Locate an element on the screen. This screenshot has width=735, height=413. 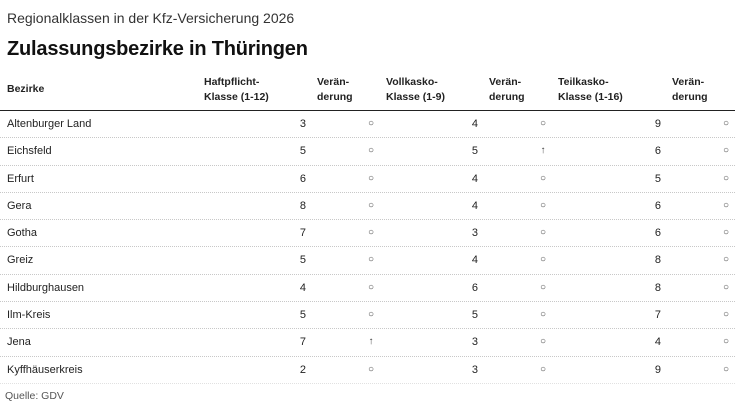
cell-vollkasko-change: ↑ is located at coordinates (543, 151).